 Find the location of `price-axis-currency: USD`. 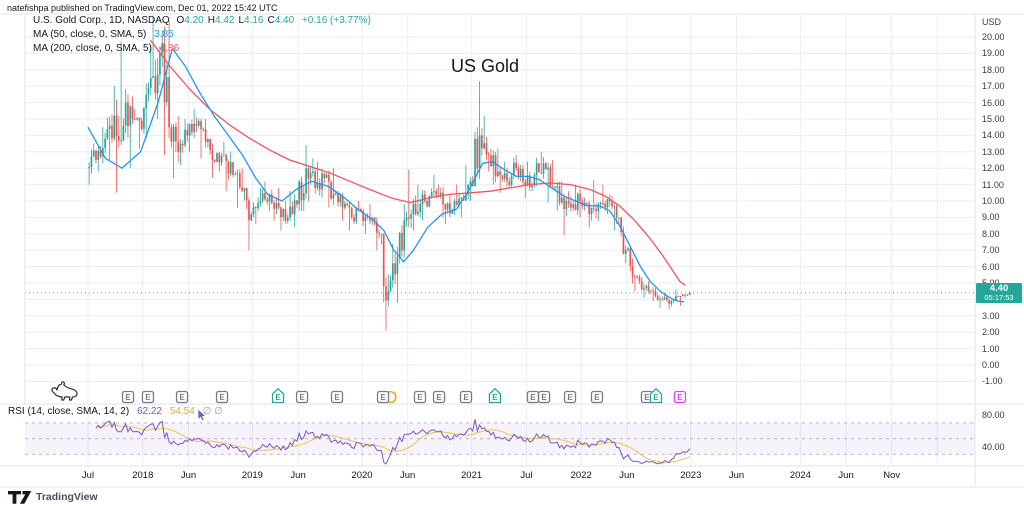

price-axis-currency: USD is located at coordinates (992, 22).